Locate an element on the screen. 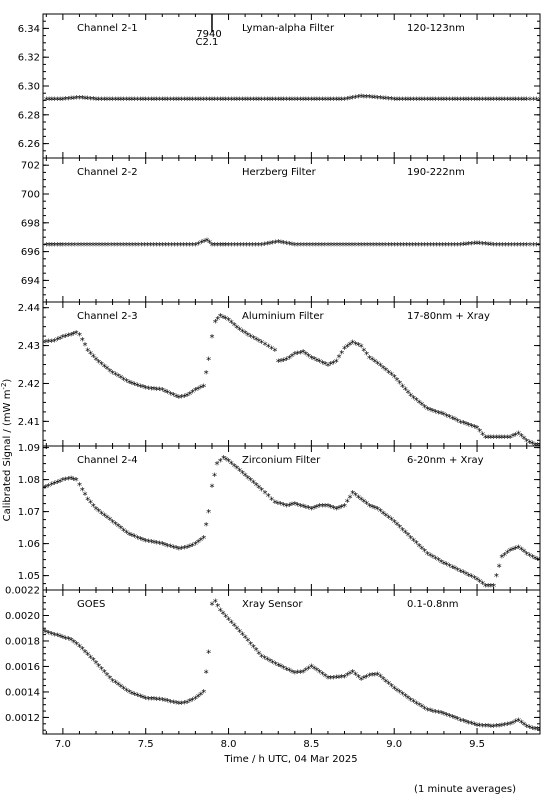  y-tick-label: 700 is located at coordinates (30, 195).